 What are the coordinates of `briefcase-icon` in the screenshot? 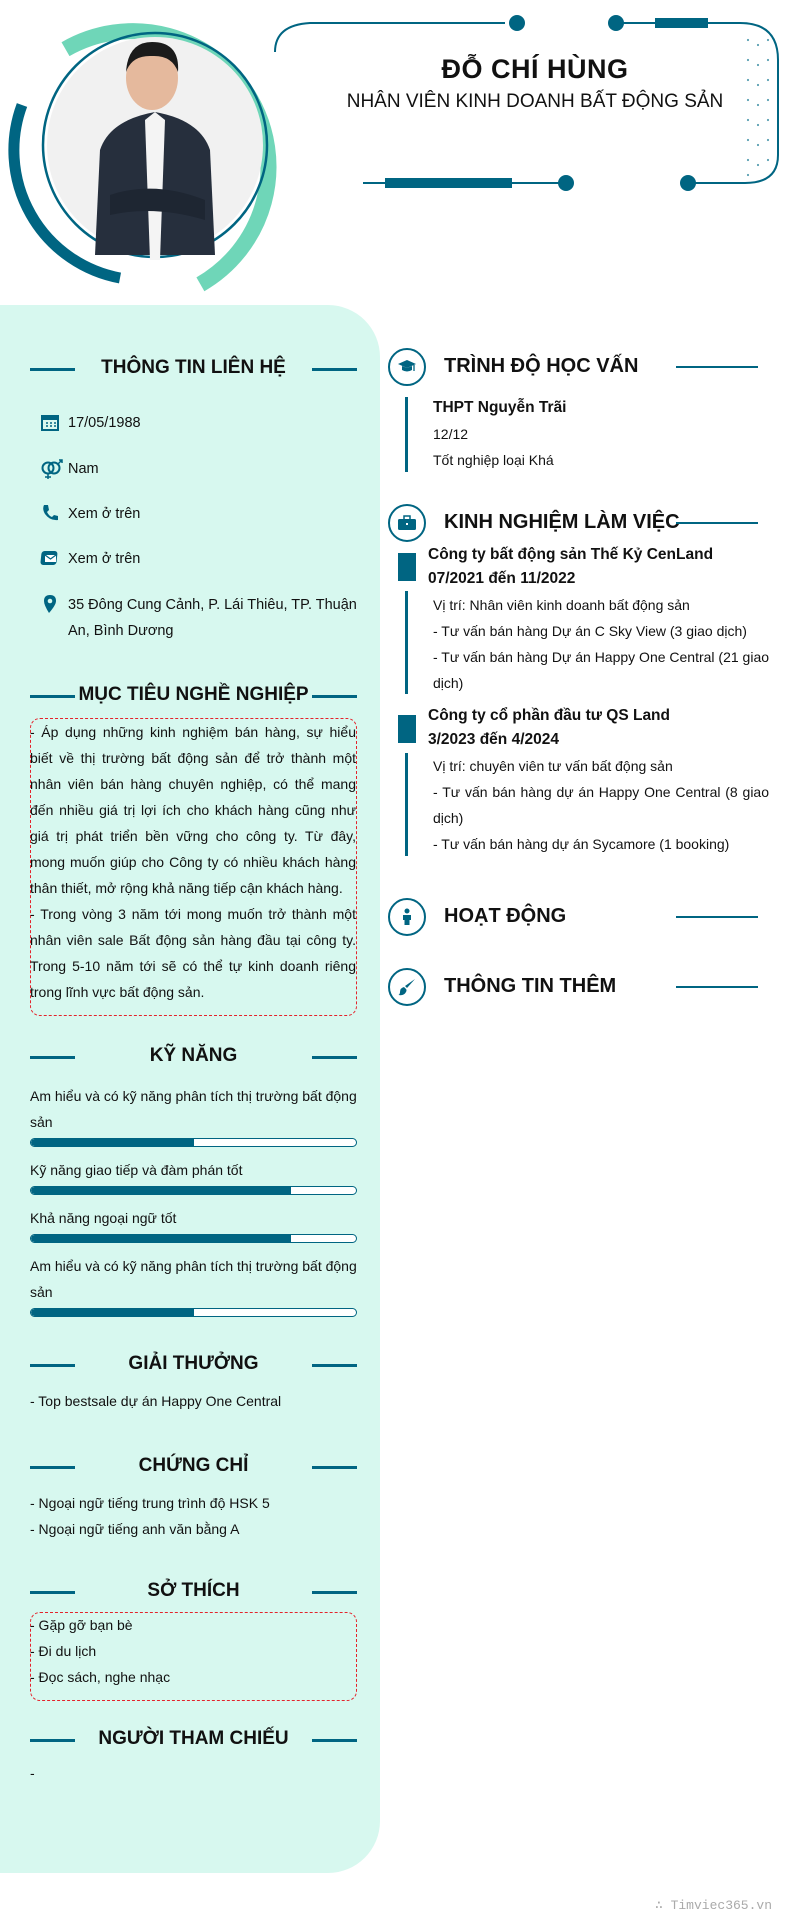 It's located at (407, 523).